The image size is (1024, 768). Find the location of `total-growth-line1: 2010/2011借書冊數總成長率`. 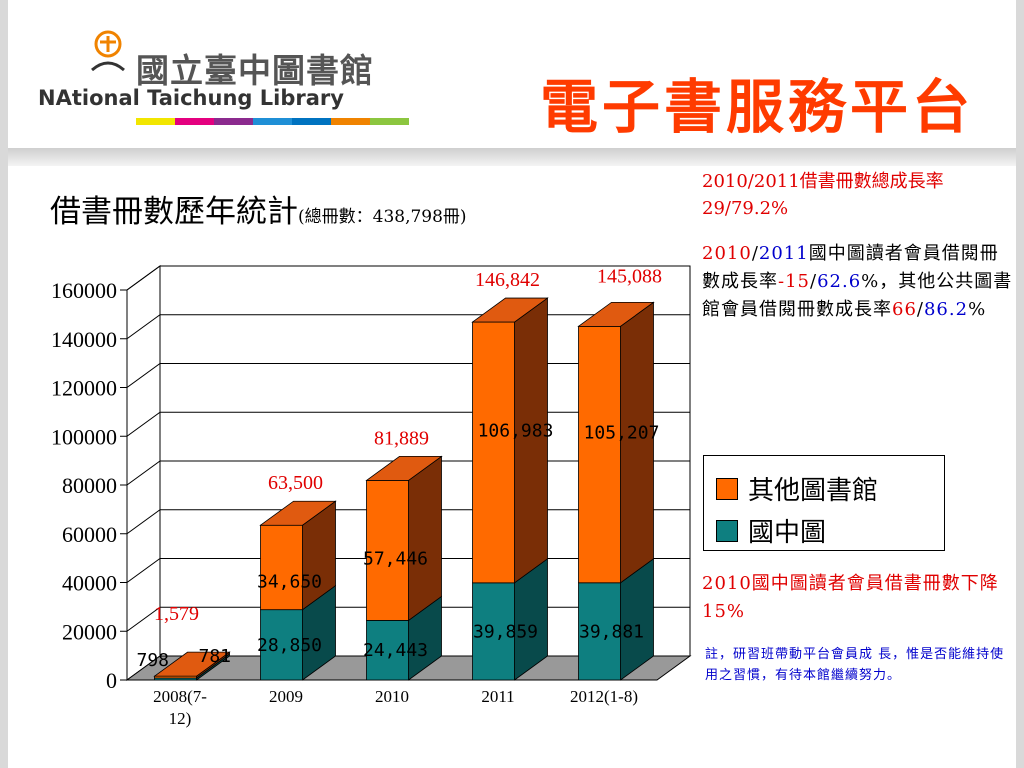

total-growth-line1: 2010/2011借書冊數總成長率 is located at coordinates (823, 181).